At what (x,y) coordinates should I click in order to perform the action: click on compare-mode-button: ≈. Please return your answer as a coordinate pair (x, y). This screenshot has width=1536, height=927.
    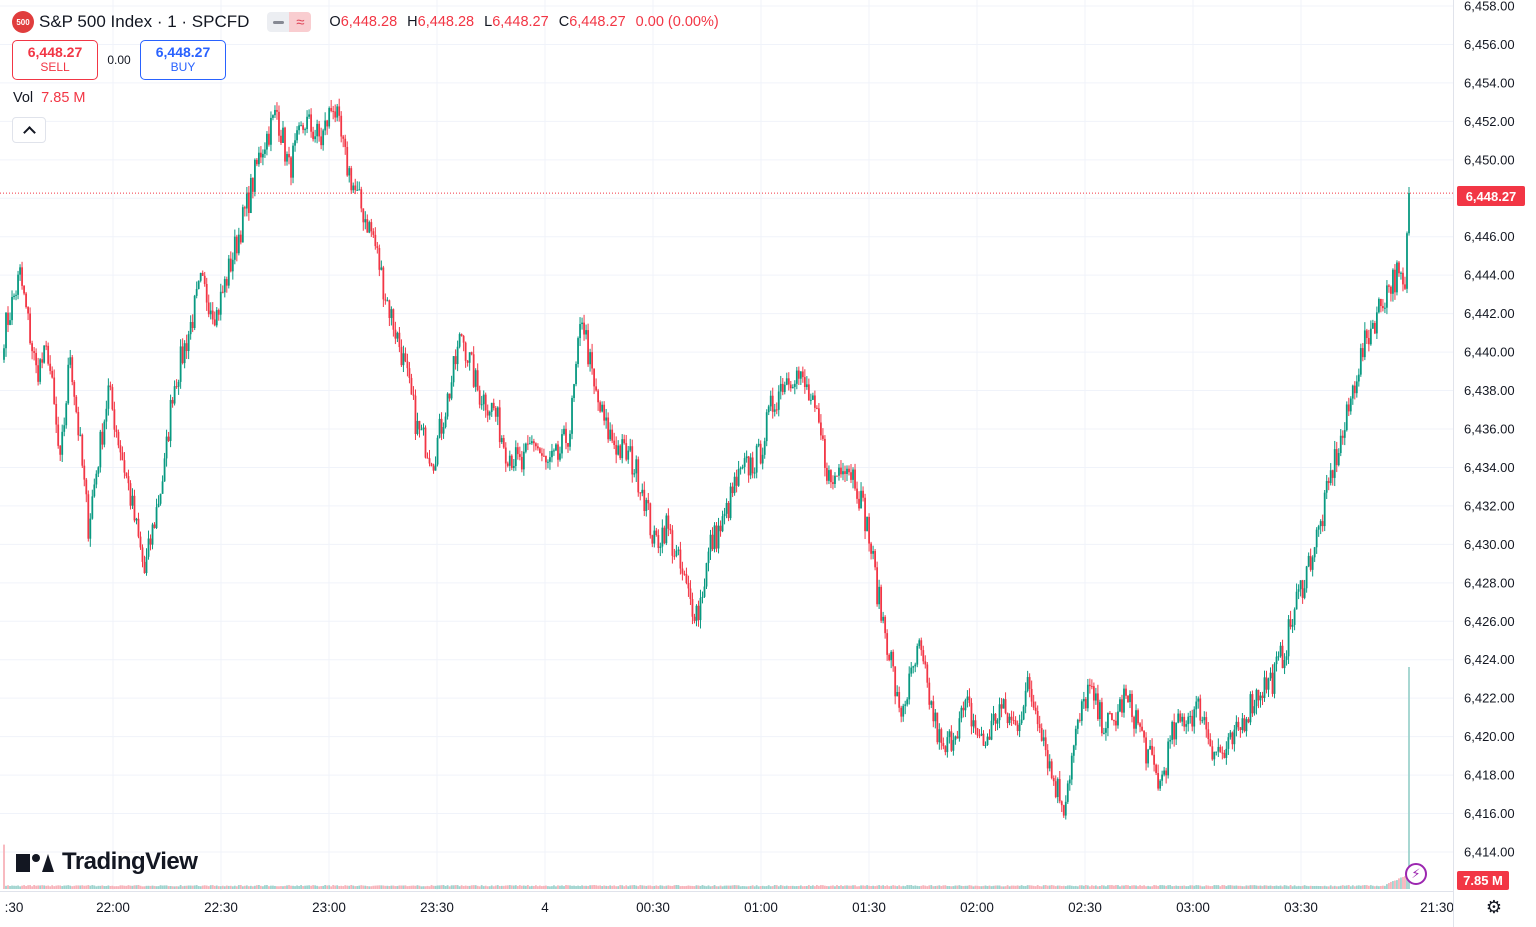
    Looking at the image, I should click on (300, 22).